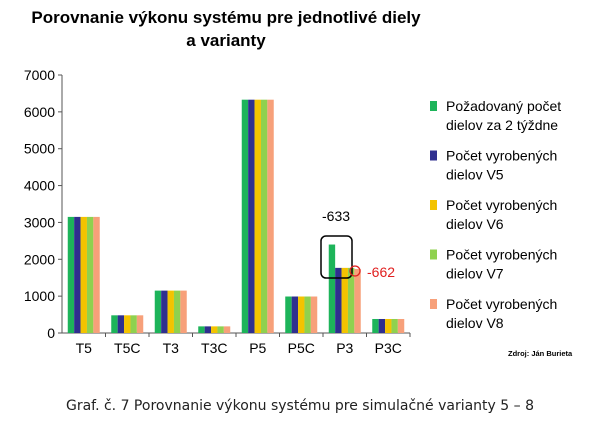  What do you see at coordinates (39, 222) in the screenshot?
I see `y-tick-label: 3000` at bounding box center [39, 222].